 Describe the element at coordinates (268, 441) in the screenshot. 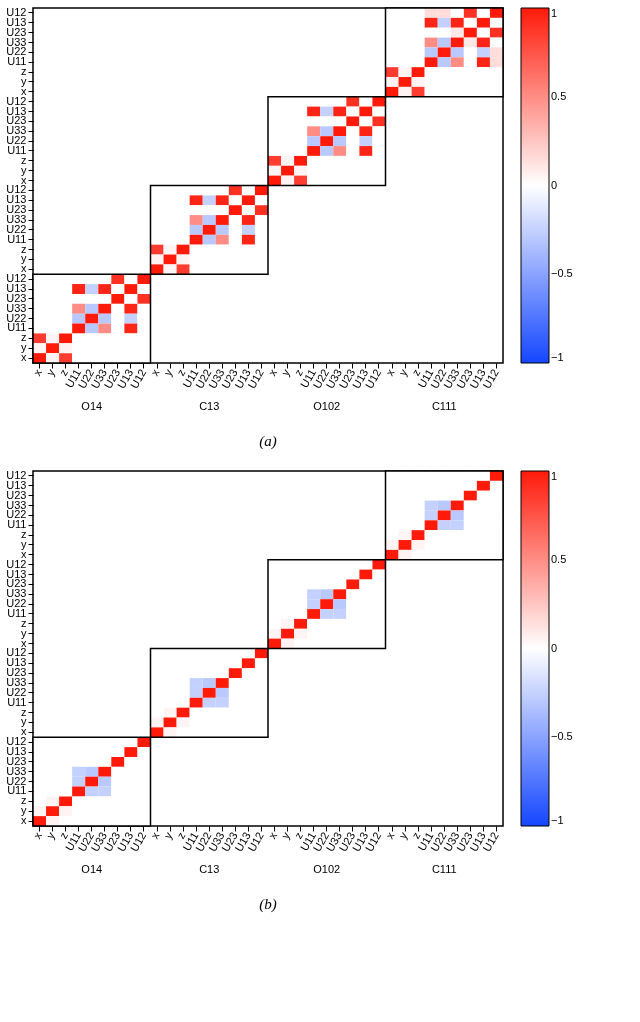

I see `text: (a)` at that location.